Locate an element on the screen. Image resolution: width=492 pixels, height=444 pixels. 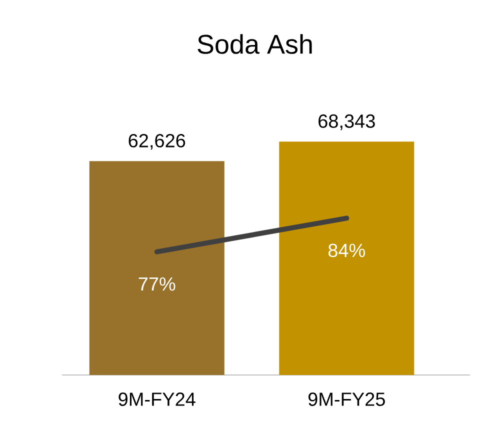
x-tick-label: 9M-FY24 is located at coordinates (157, 399).